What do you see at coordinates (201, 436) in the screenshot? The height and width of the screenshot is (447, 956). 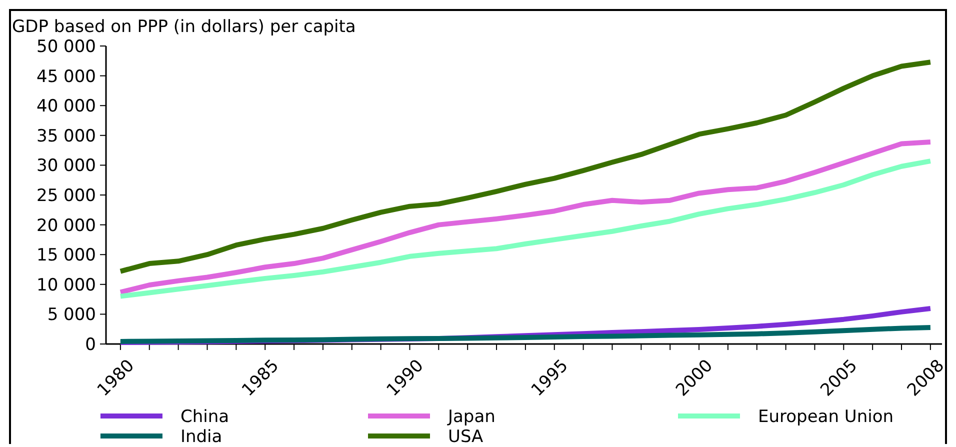 I see `legend-label: India` at bounding box center [201, 436].